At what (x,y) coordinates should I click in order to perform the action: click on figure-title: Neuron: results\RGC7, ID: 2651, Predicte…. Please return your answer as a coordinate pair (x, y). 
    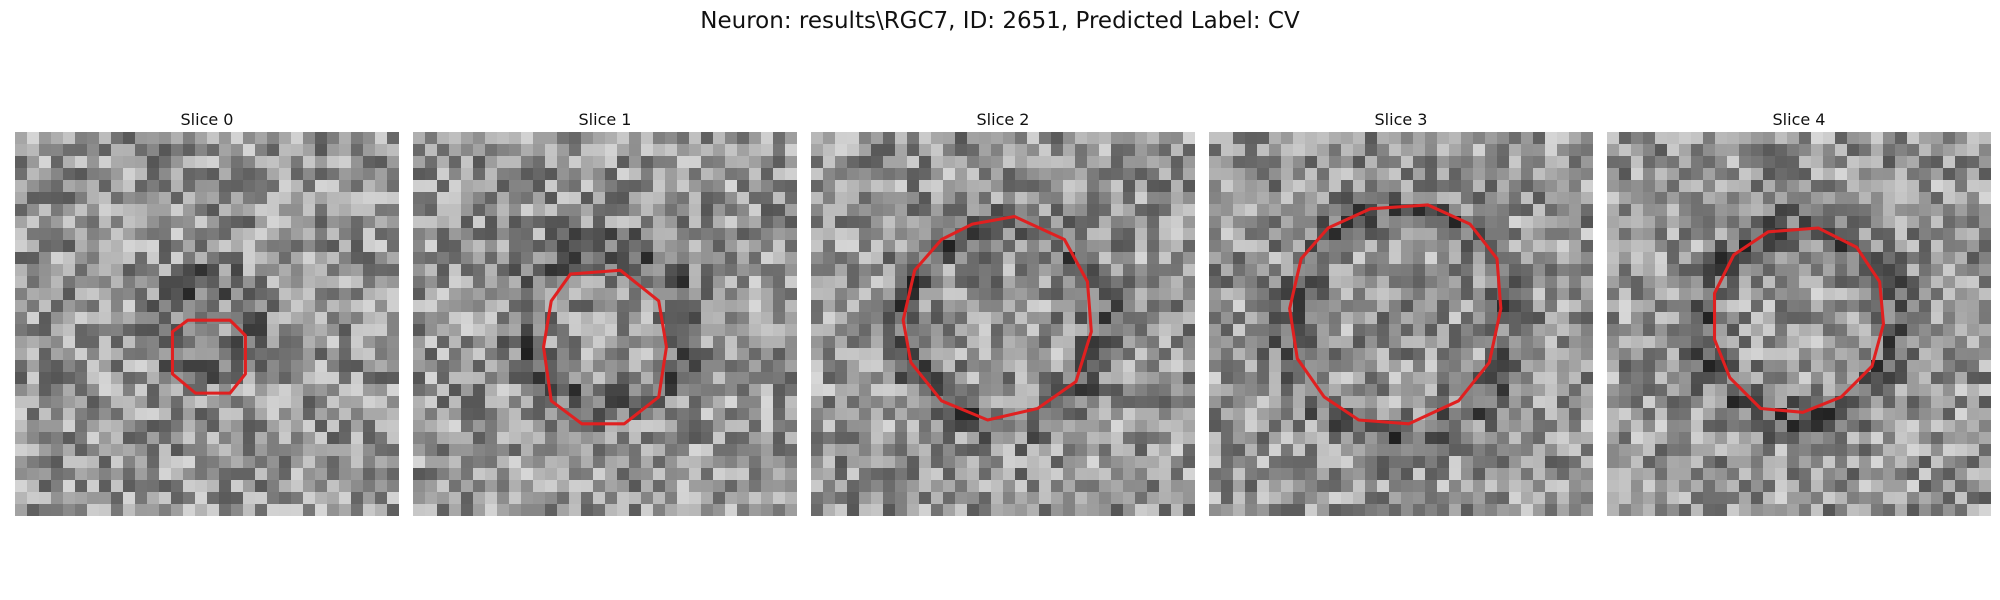
    Looking at the image, I should click on (1000, 21).